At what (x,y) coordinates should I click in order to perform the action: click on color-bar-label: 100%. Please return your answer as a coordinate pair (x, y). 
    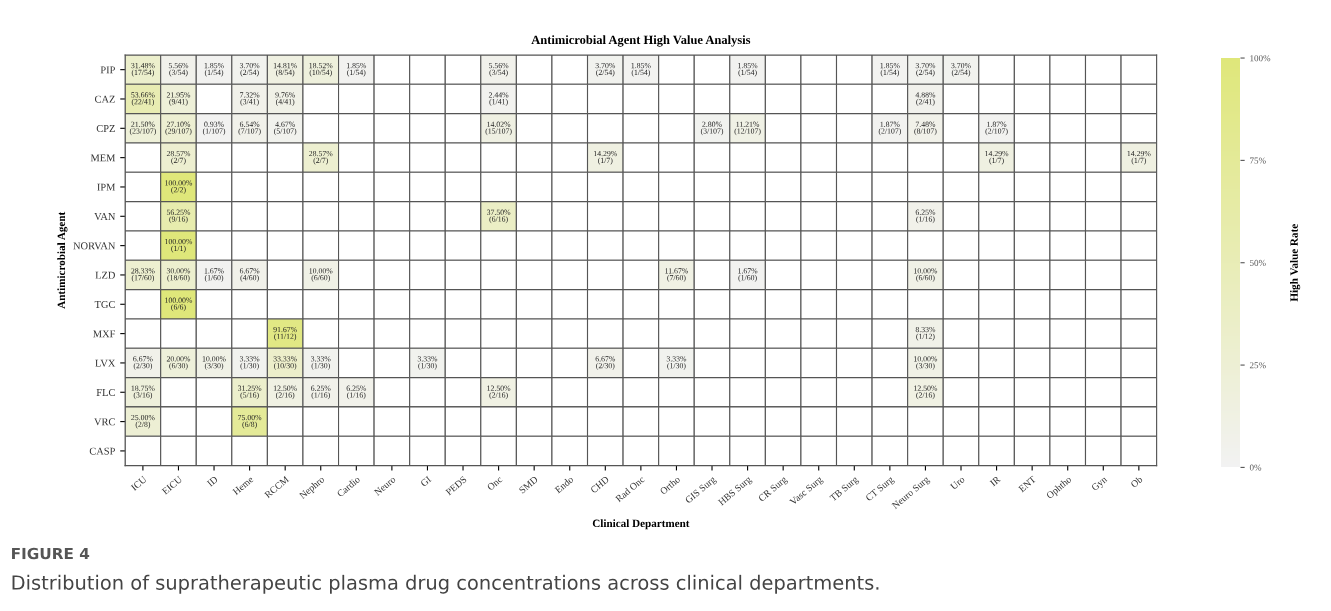
    Looking at the image, I should click on (1260, 58).